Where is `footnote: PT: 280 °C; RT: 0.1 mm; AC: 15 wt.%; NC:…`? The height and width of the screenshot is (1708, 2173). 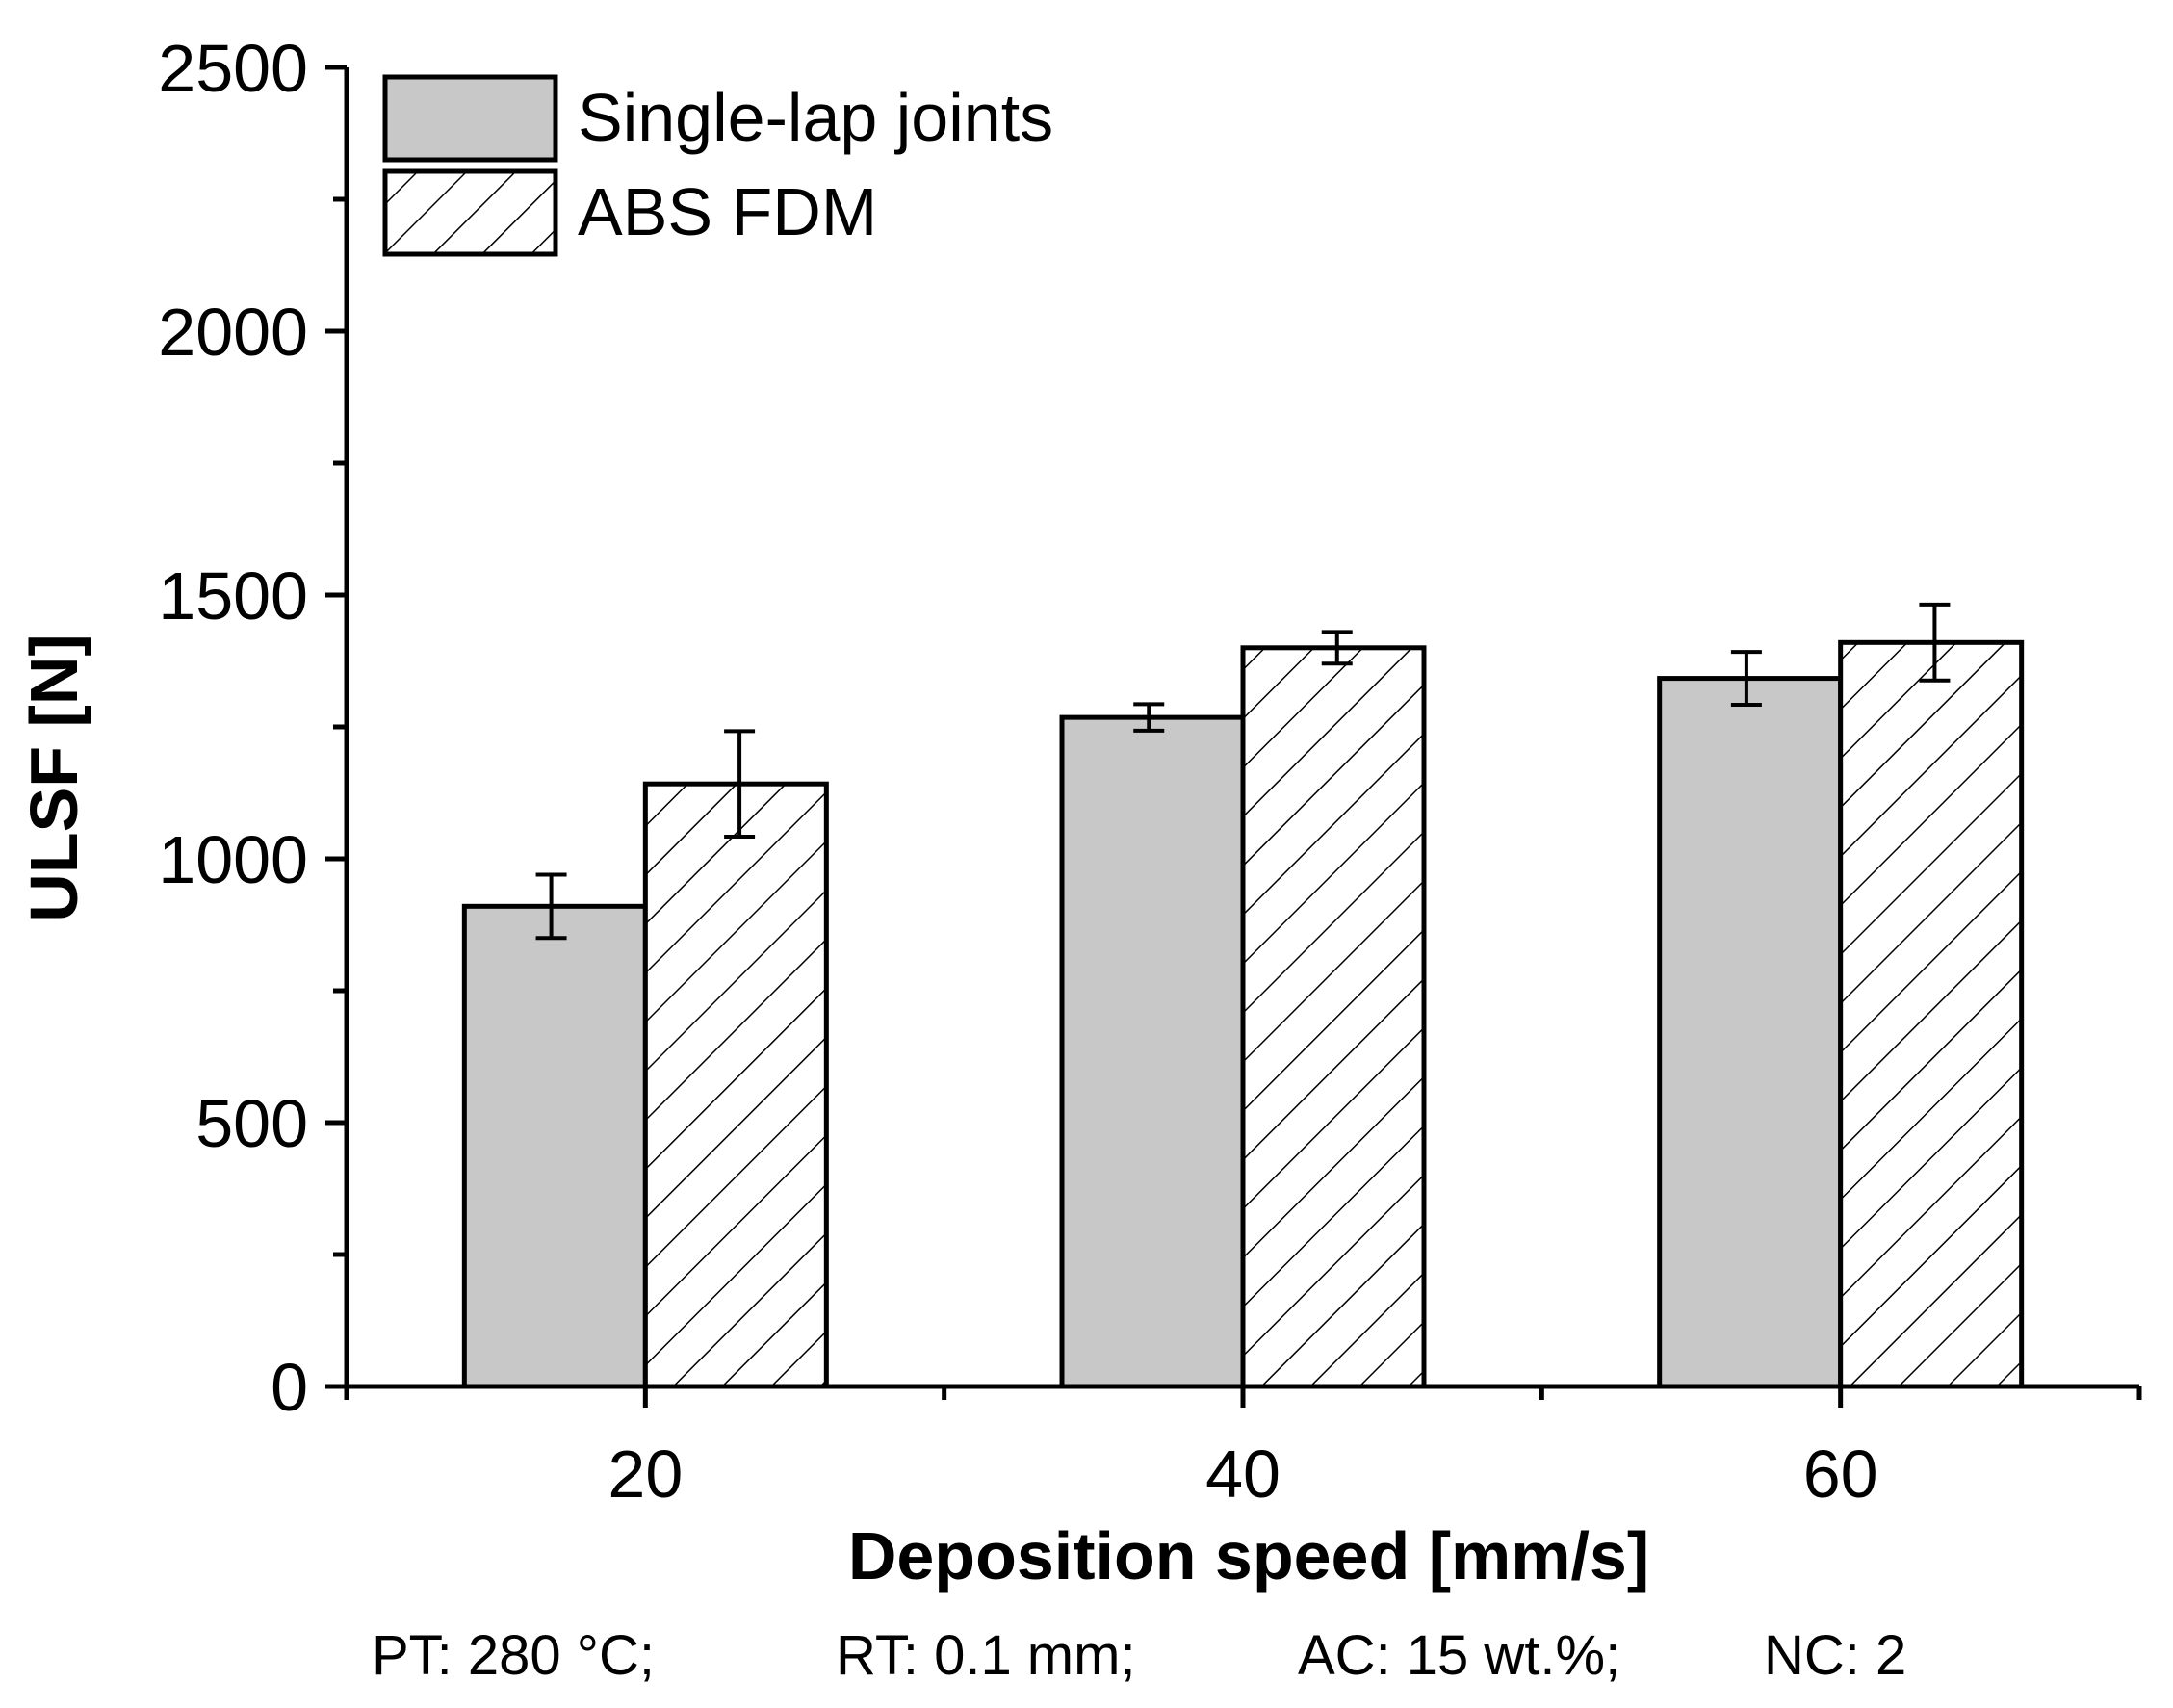
footnote: PT: 280 °C; RT: 0.1 mm; AC: 15 wt.%; NC:… is located at coordinates (1086, 1661).